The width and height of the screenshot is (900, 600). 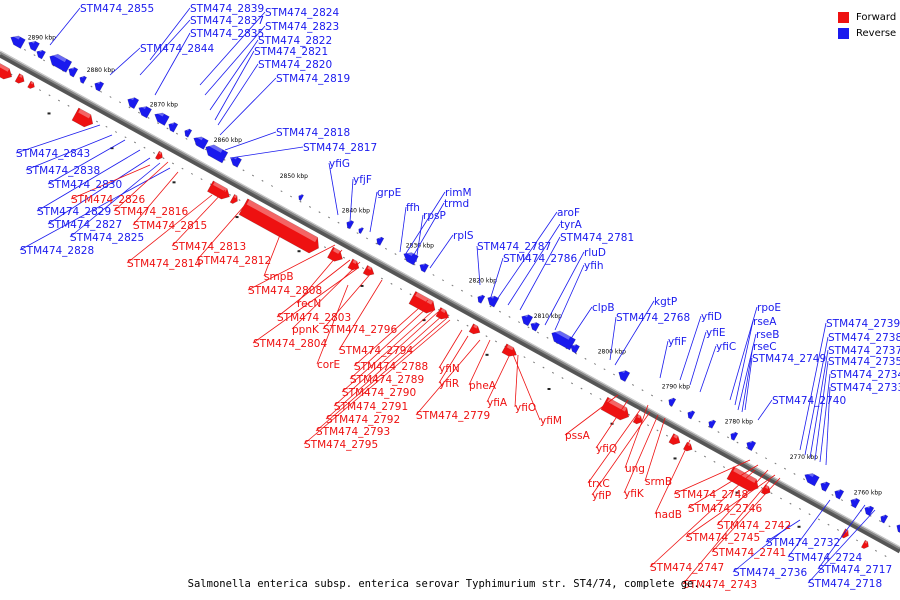 What do you see at coordinates (578, 436) in the screenshot?
I see `forward-gene-label: pssA` at bounding box center [578, 436].